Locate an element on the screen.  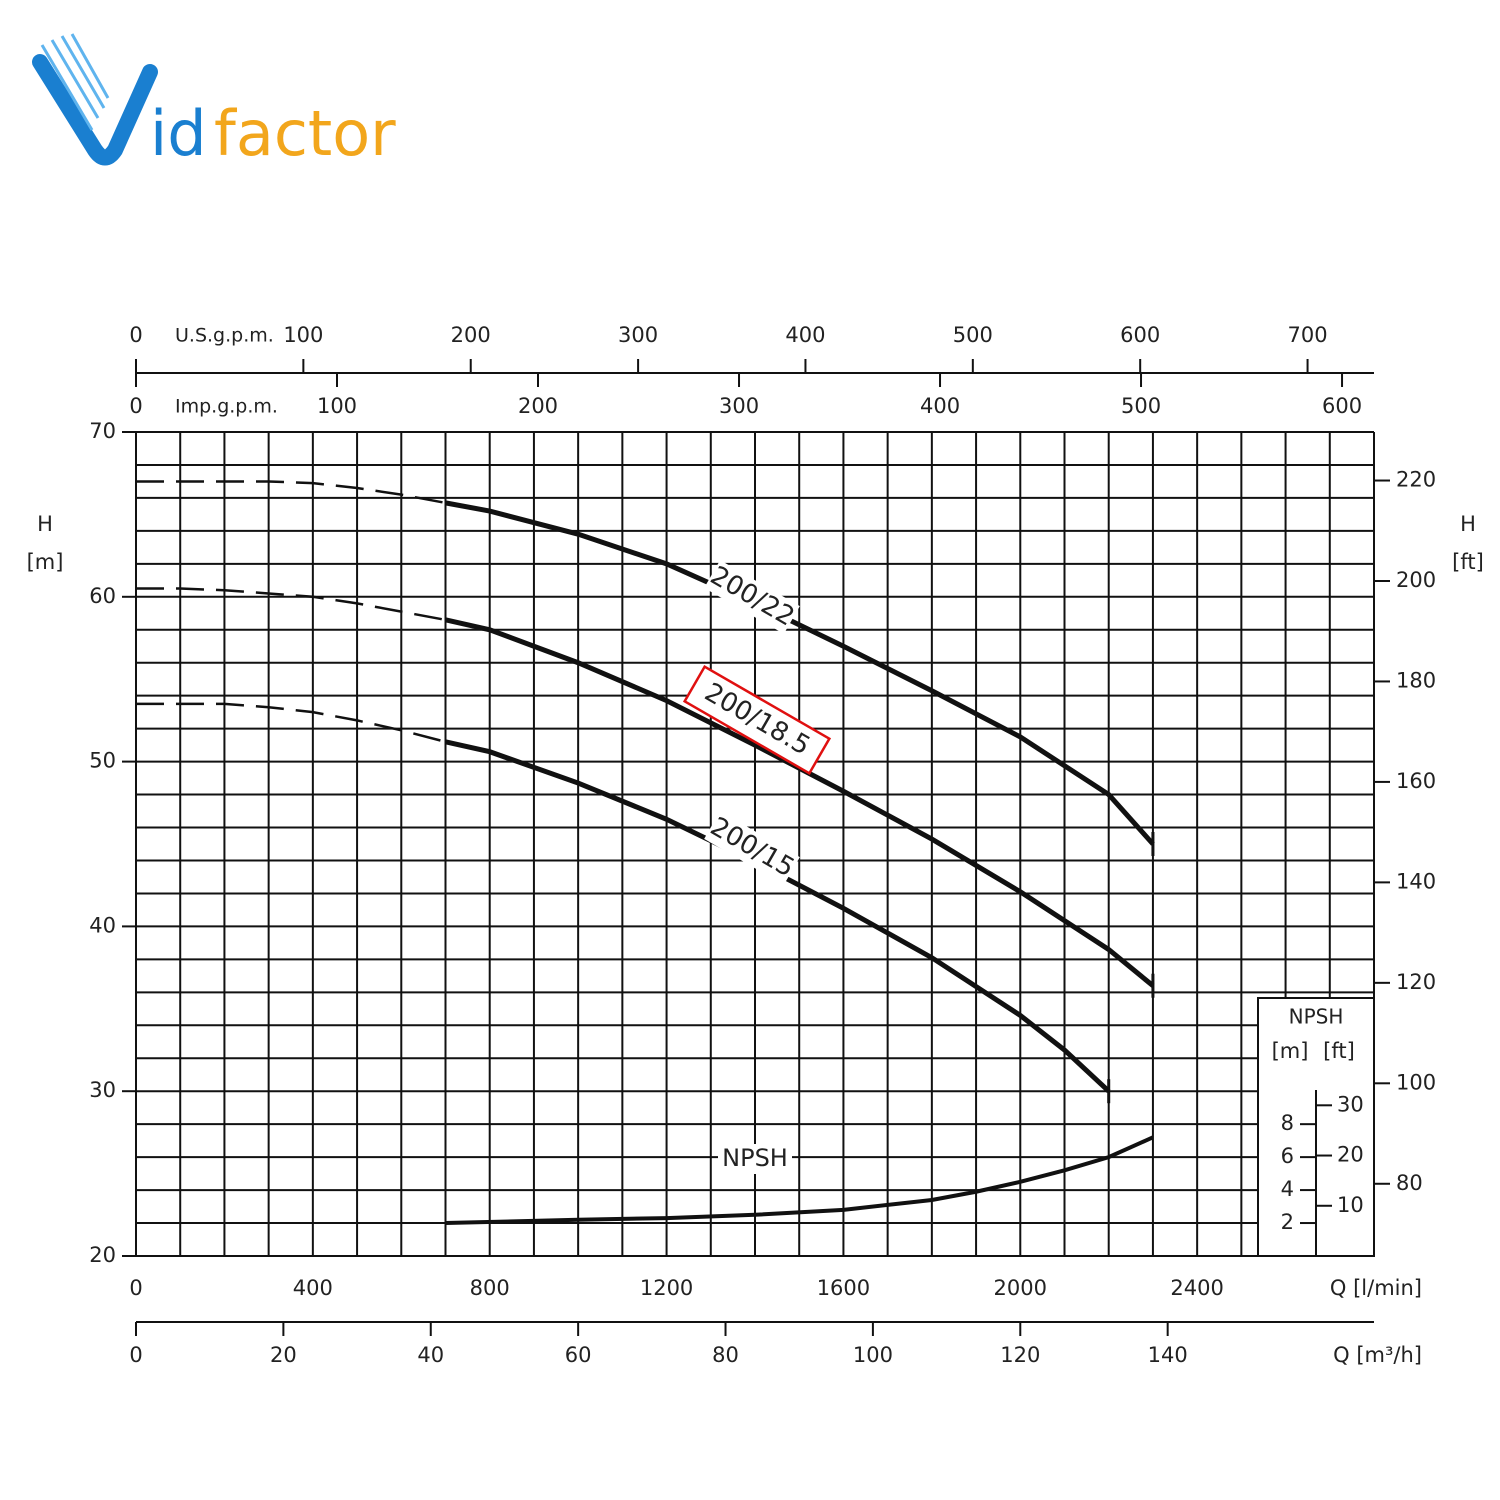
npsh-label-bg is located at coordinates (755, 1159).